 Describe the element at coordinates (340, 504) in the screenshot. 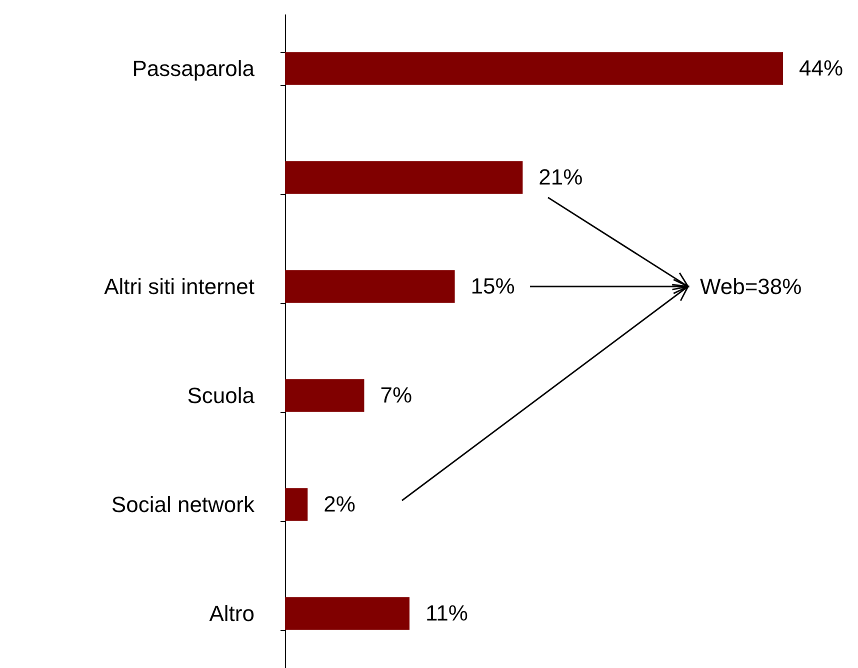

I see `data-label: 2%` at that location.